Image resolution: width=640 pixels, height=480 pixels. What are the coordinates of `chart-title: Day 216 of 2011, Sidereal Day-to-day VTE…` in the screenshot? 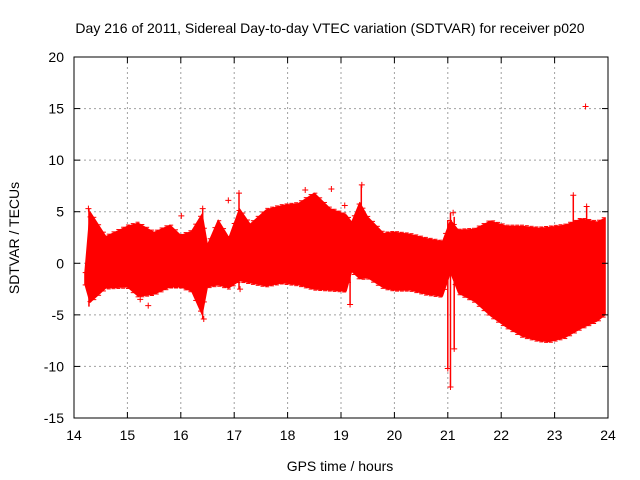 It's located at (329, 28).